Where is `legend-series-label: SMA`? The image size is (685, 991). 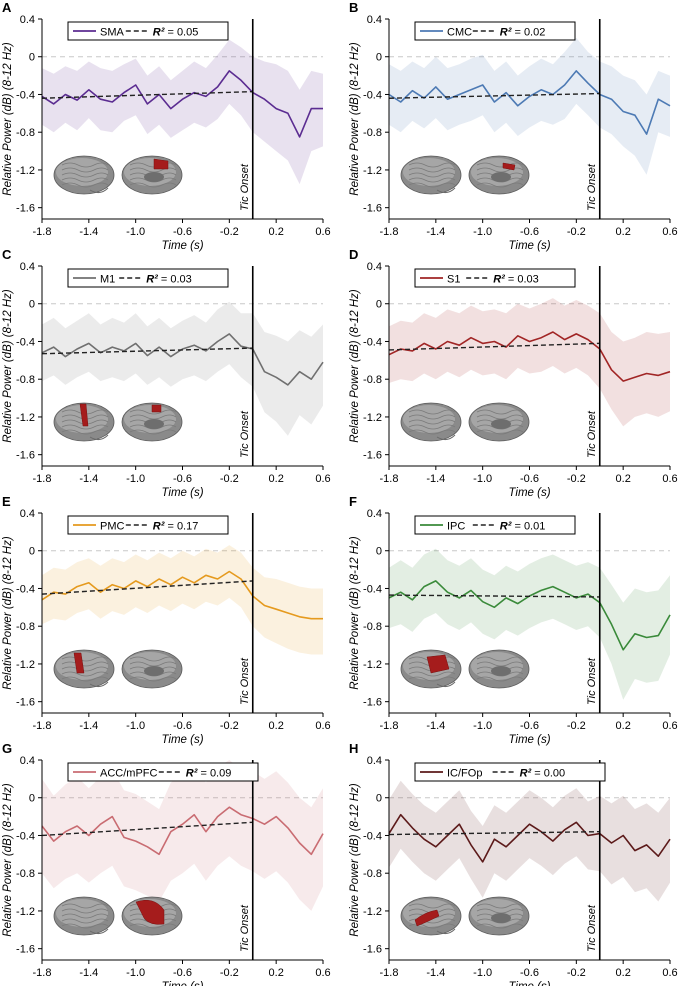
legend-series-label: SMA is located at coordinates (112, 33).